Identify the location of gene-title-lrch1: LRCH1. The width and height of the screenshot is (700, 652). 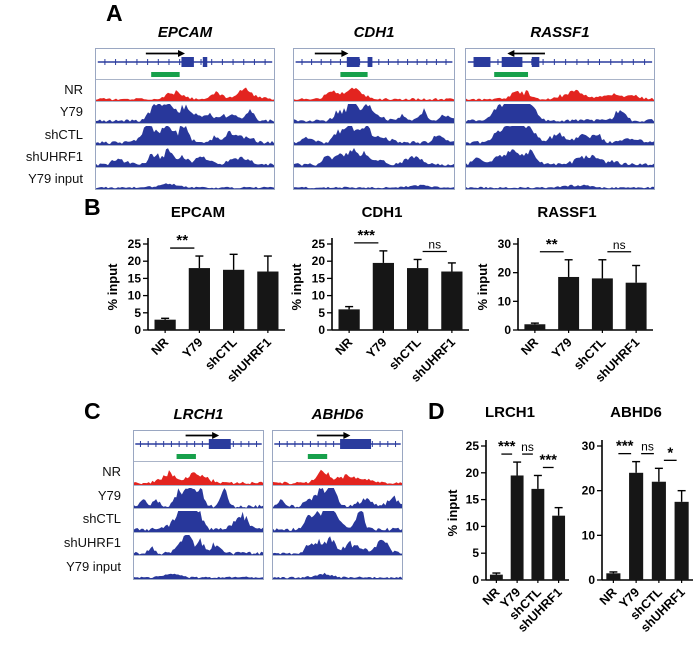
(198, 414).